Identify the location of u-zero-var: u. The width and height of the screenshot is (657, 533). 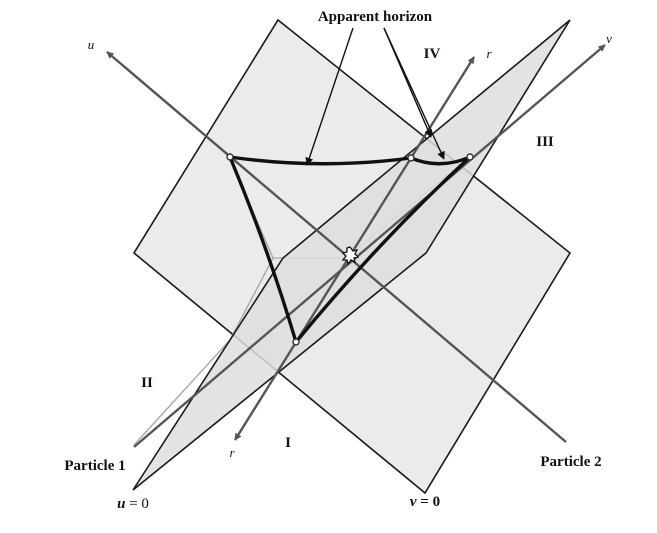
(121, 504).